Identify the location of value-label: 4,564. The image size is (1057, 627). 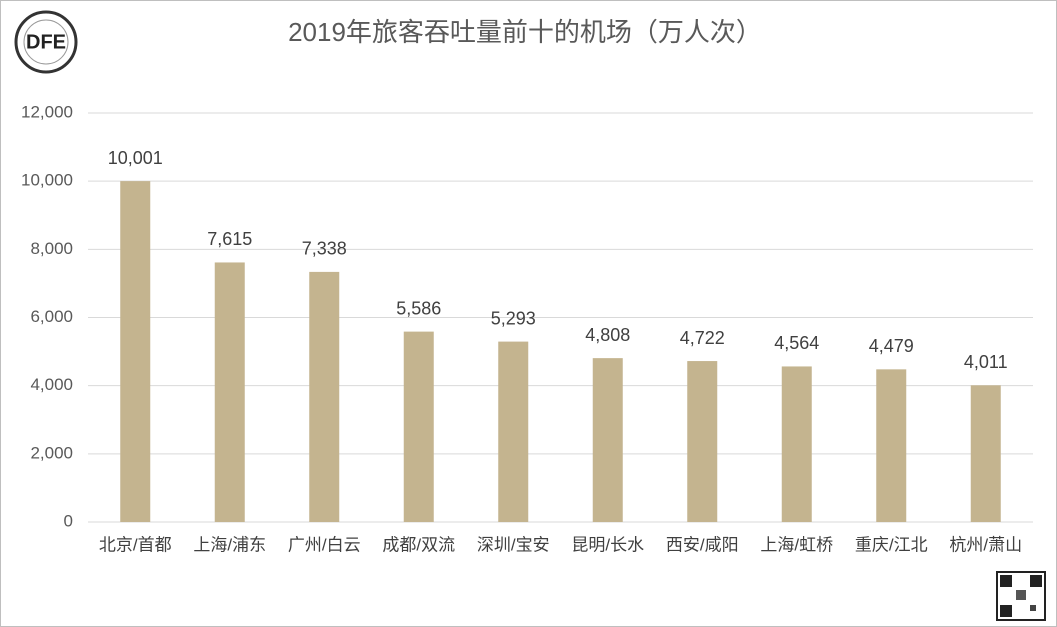
(796, 343).